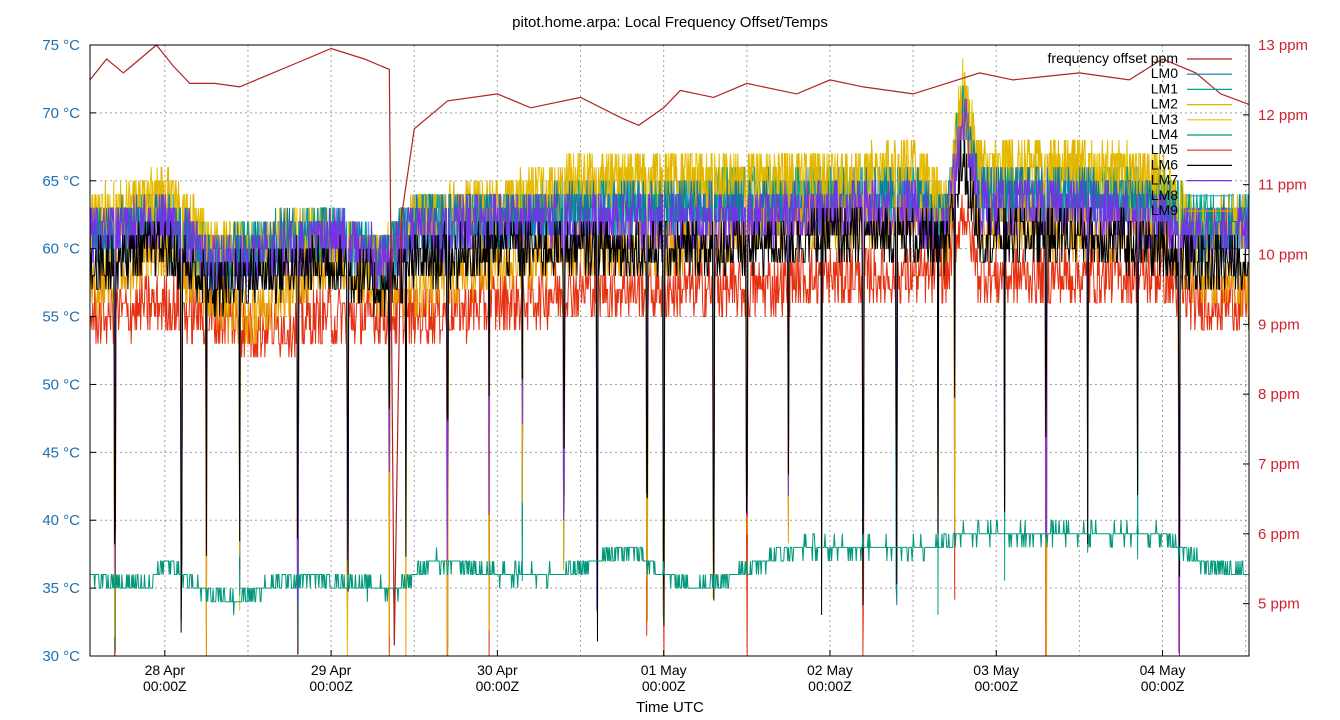 This screenshot has width=1340, height=720. Describe the element at coordinates (1164, 149) in the screenshot. I see `legend-label: LM5` at that location.